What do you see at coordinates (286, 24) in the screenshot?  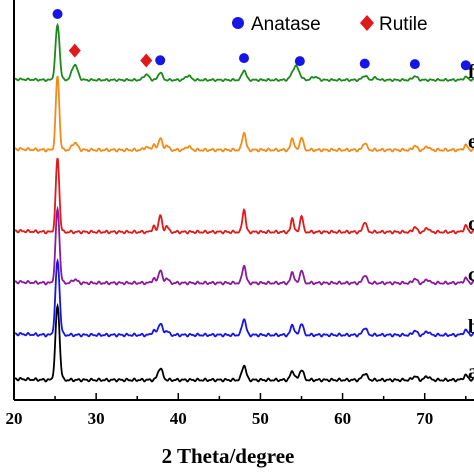 I see `legend-anatase-label: Anatase` at bounding box center [286, 24].